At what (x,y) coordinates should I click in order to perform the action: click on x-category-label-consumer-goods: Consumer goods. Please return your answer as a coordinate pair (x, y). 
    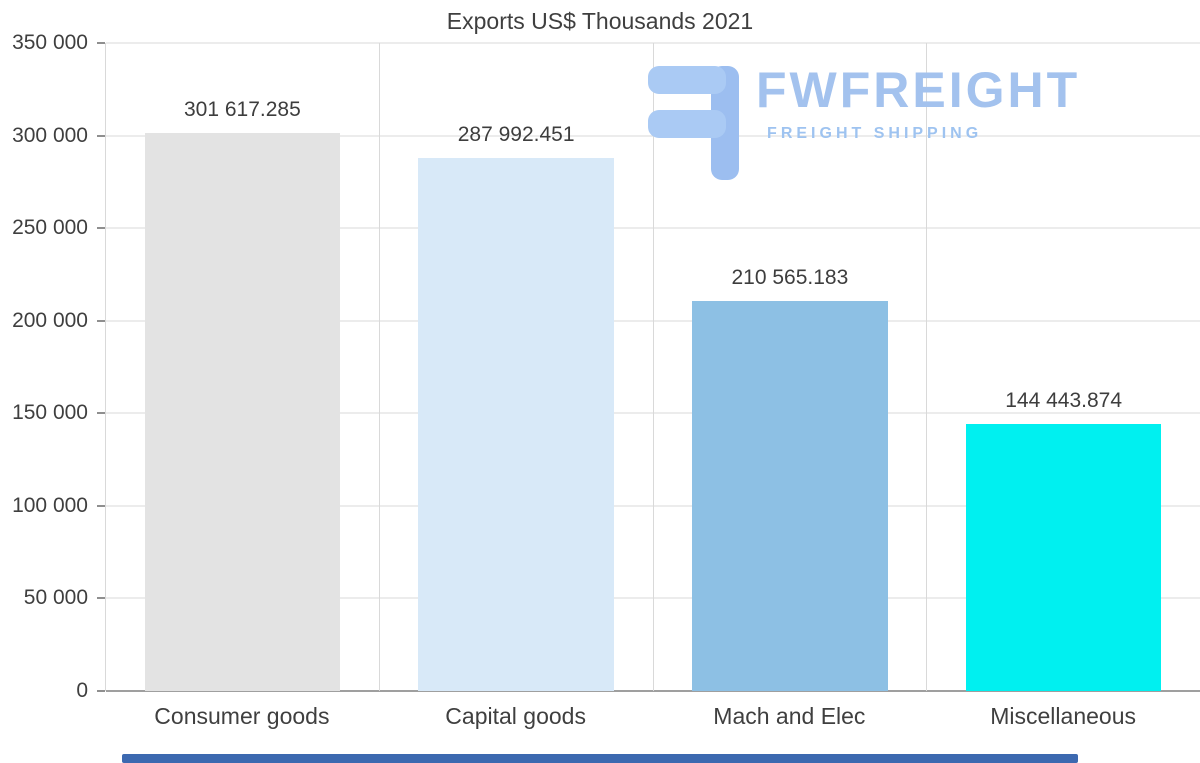
    Looking at the image, I should click on (242, 716).